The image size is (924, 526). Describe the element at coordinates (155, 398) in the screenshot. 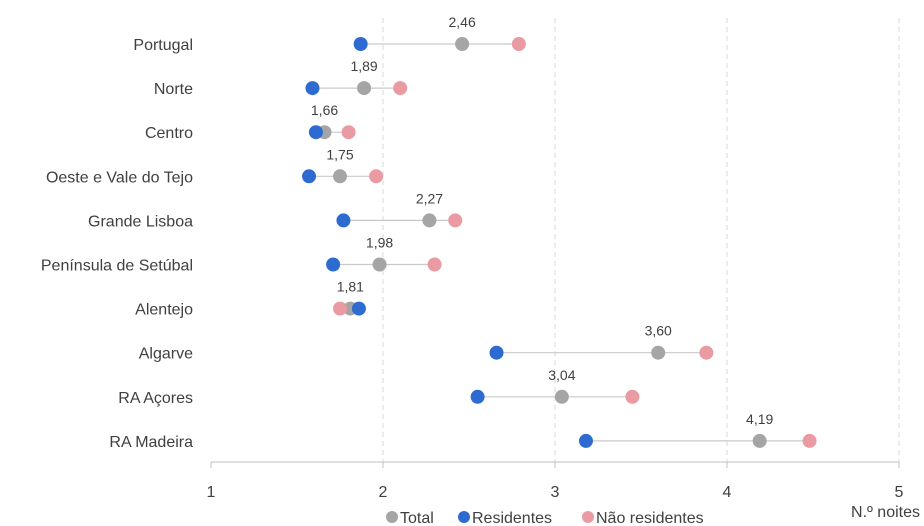

I see `category-label: RA Açores` at that location.